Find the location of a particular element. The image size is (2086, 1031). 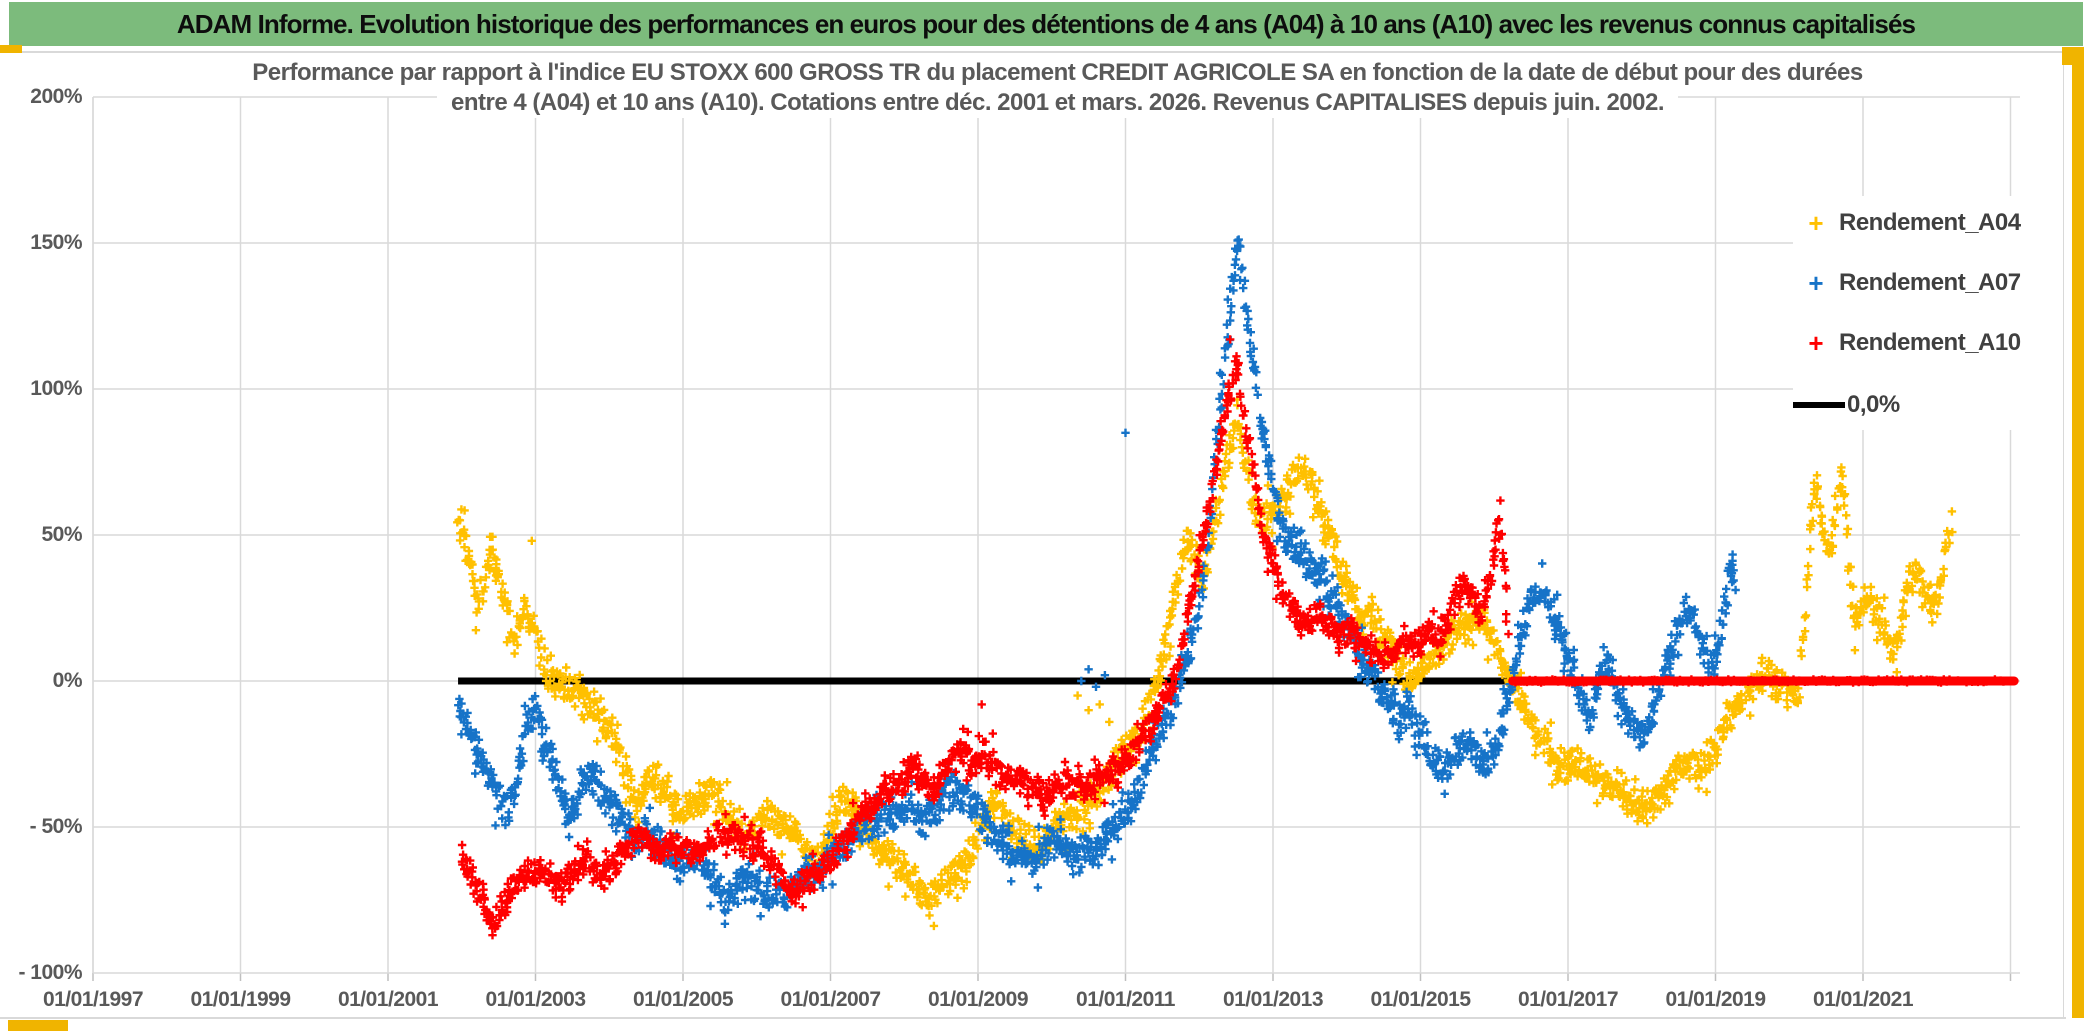

legend-label: Rendement_A07 is located at coordinates (1930, 282).